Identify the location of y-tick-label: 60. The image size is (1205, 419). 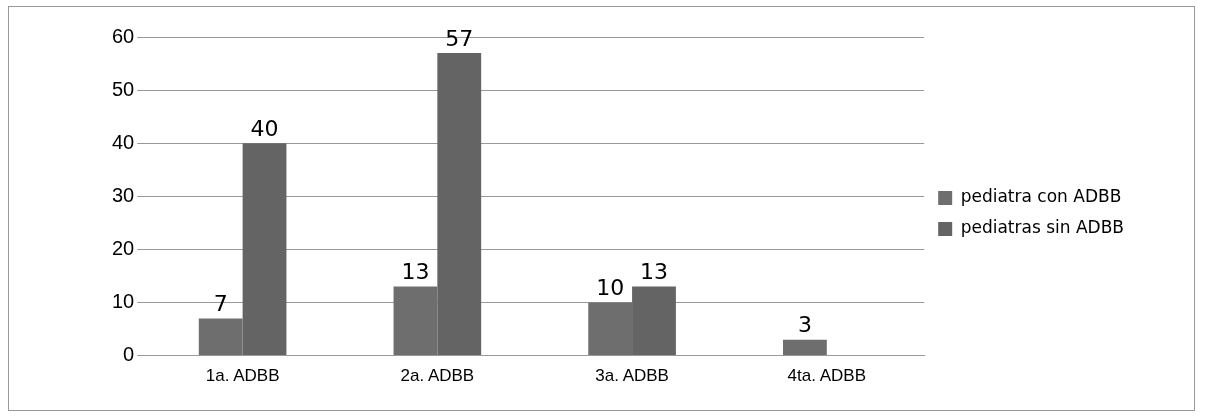
(123, 35).